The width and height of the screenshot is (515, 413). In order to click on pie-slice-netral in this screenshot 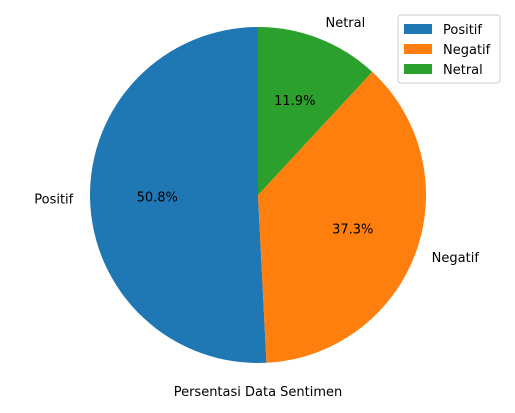, I will do `click(315, 111)`.